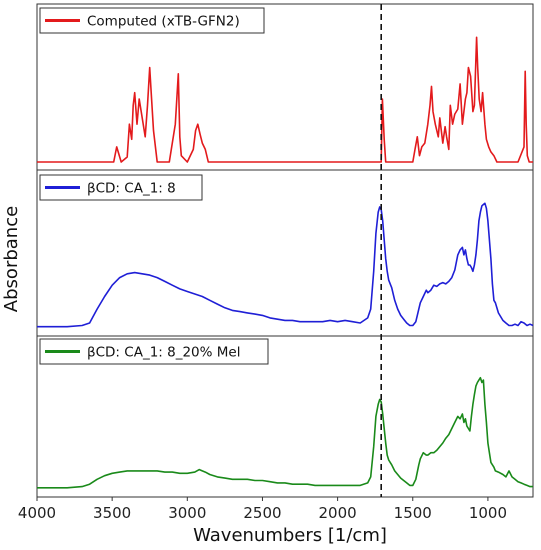 The height and width of the screenshot is (550, 541). What do you see at coordinates (112, 513) in the screenshot?
I see `x-tick-label: 3500` at bounding box center [112, 513].